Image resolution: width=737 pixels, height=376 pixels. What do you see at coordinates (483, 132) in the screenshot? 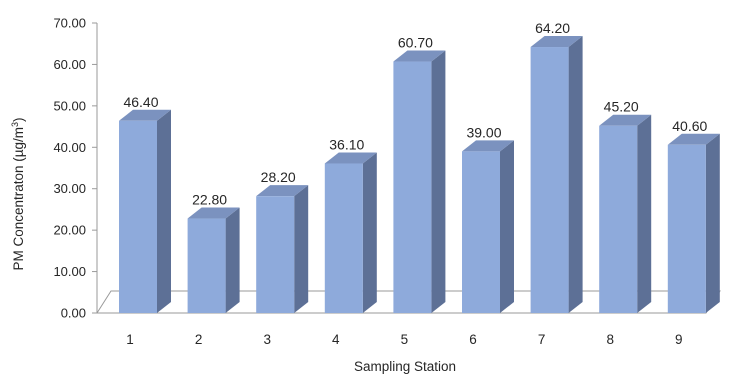
I see `data-label: 39.00` at bounding box center [483, 132].